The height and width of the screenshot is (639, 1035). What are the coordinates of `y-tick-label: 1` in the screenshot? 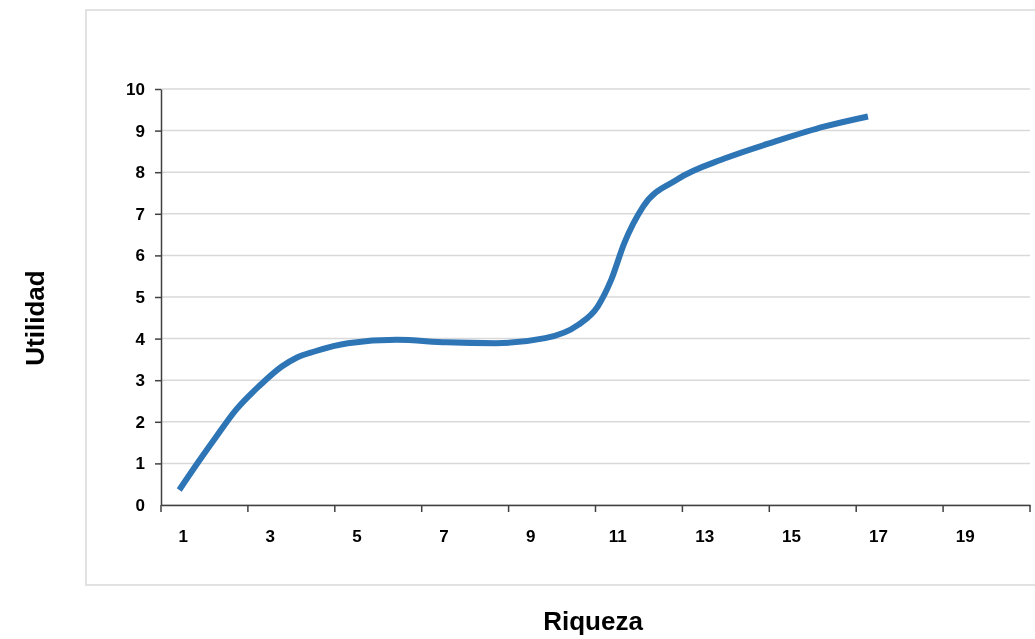 It's located at (140, 464).